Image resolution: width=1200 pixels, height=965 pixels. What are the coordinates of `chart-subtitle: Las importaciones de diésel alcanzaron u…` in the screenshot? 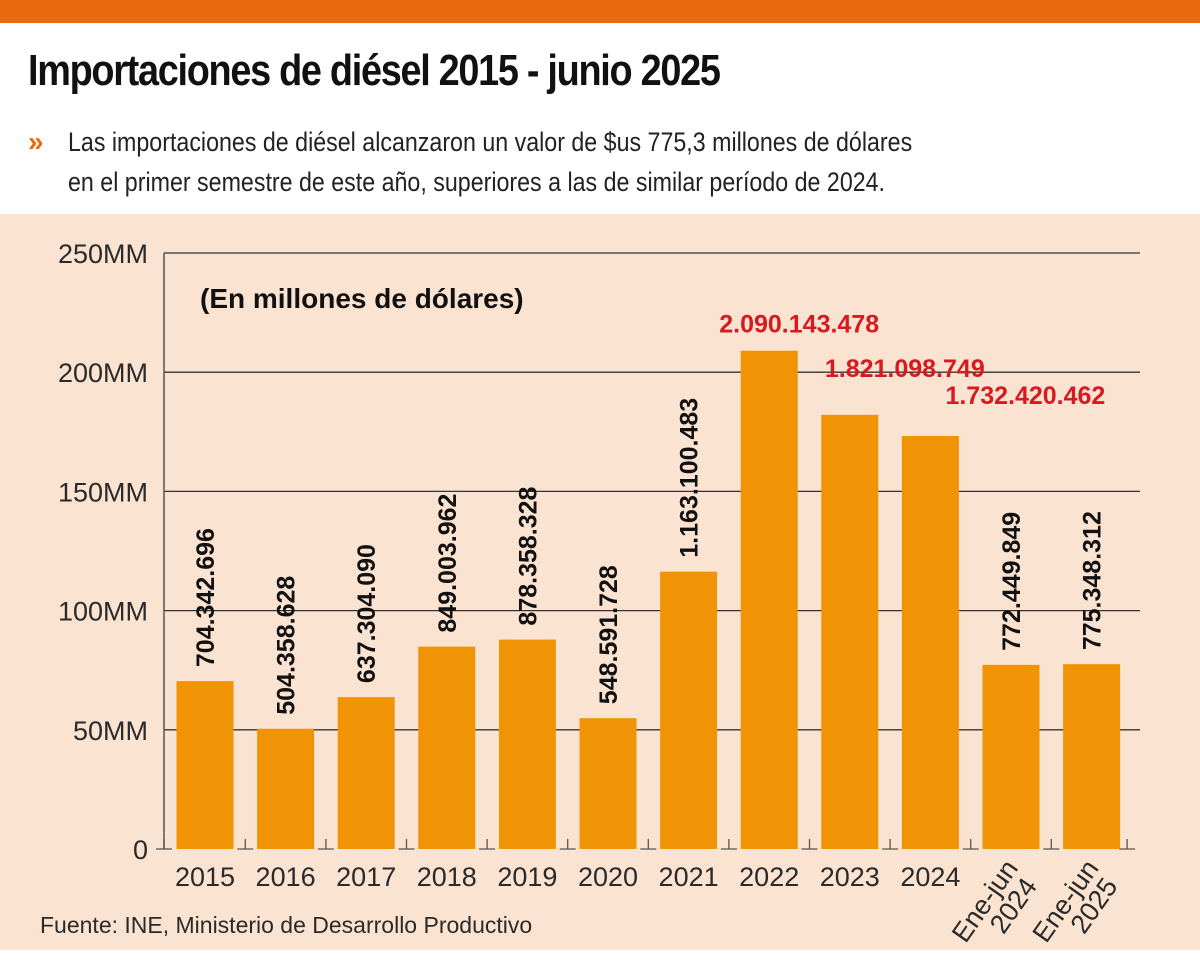 It's located at (490, 162).